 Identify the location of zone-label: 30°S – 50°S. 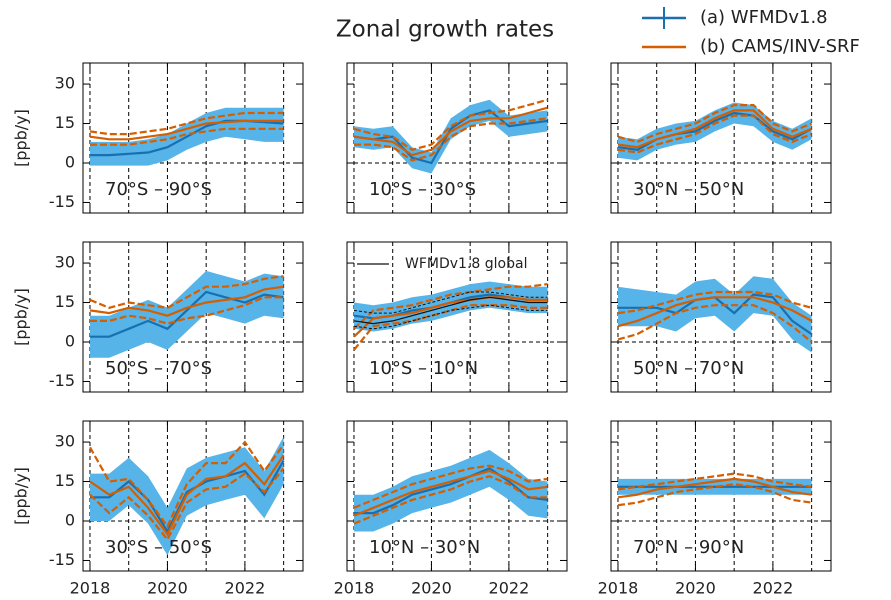
(158, 547).